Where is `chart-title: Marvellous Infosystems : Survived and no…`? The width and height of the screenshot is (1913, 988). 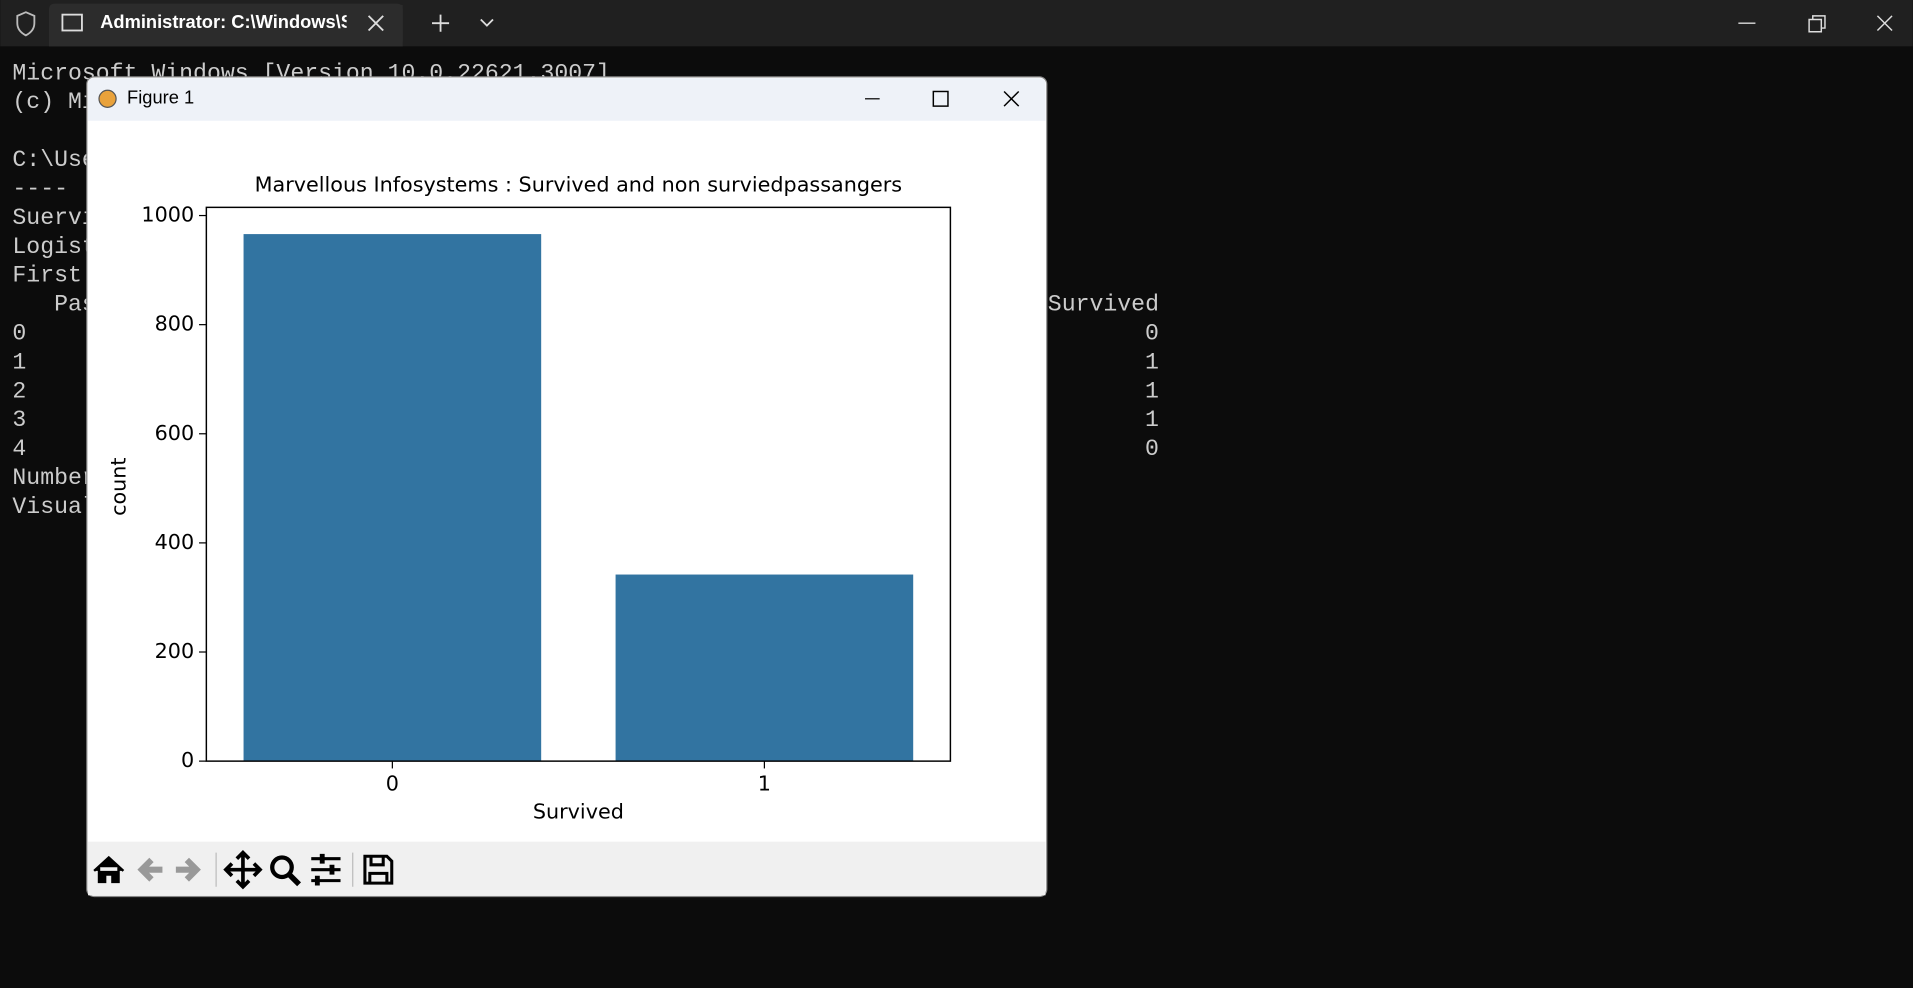 chart-title: Marvellous Infosystems : Survived and no… is located at coordinates (578, 184).